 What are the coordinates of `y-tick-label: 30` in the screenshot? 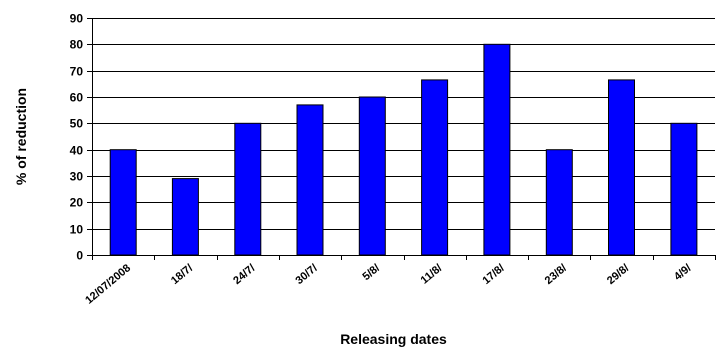 It's located at (77, 177).